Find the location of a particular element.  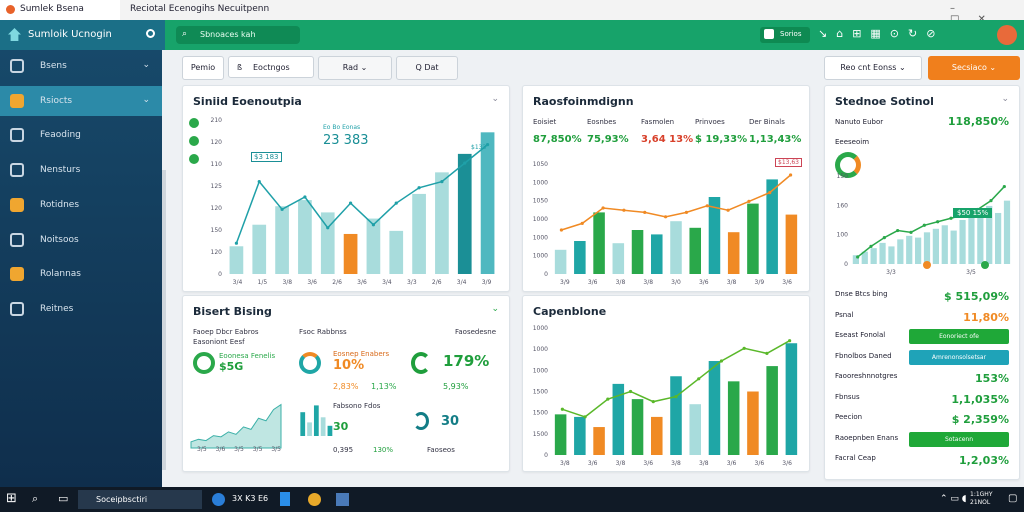

tool-button: Pemio is located at coordinates (203, 68).